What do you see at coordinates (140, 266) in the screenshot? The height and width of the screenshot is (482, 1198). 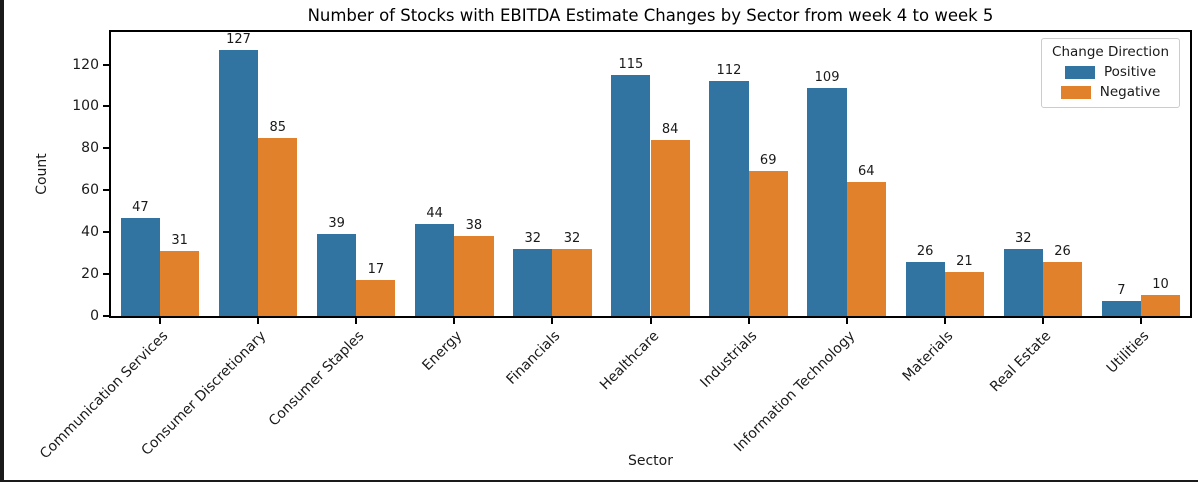 I see `positive-bar-communication-services` at bounding box center [140, 266].